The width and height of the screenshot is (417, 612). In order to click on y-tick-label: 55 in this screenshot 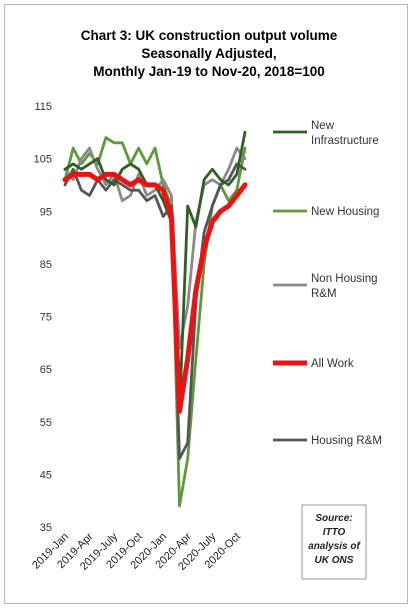, I will do `click(46, 423)`.